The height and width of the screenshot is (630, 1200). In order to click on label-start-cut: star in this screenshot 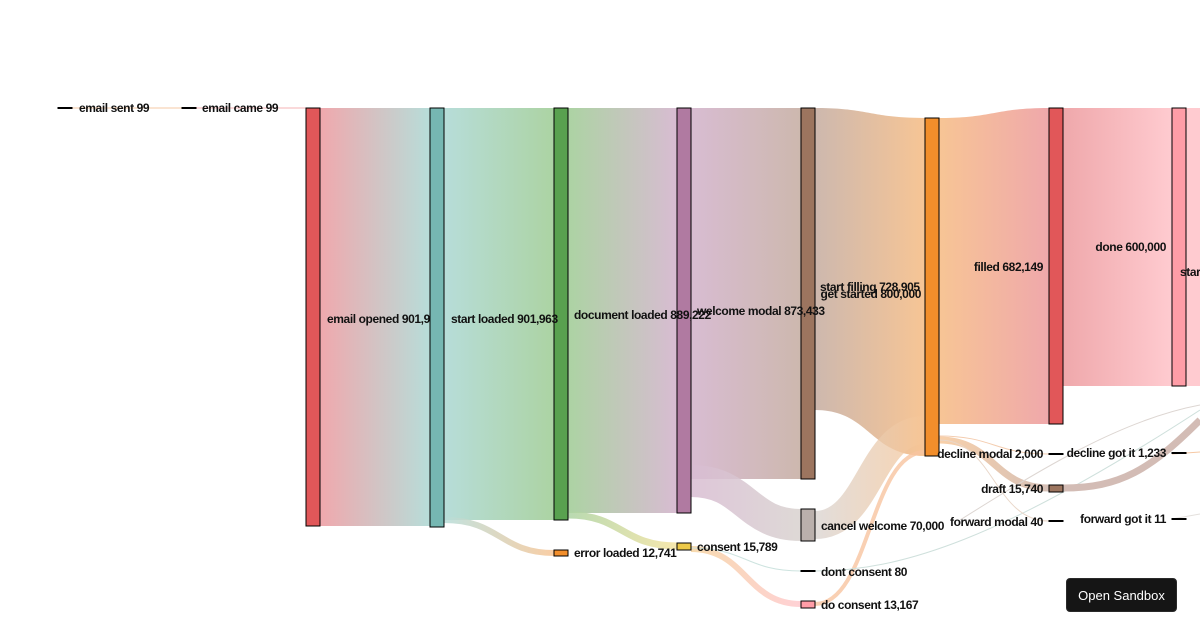, I will do `click(1190, 272)`.